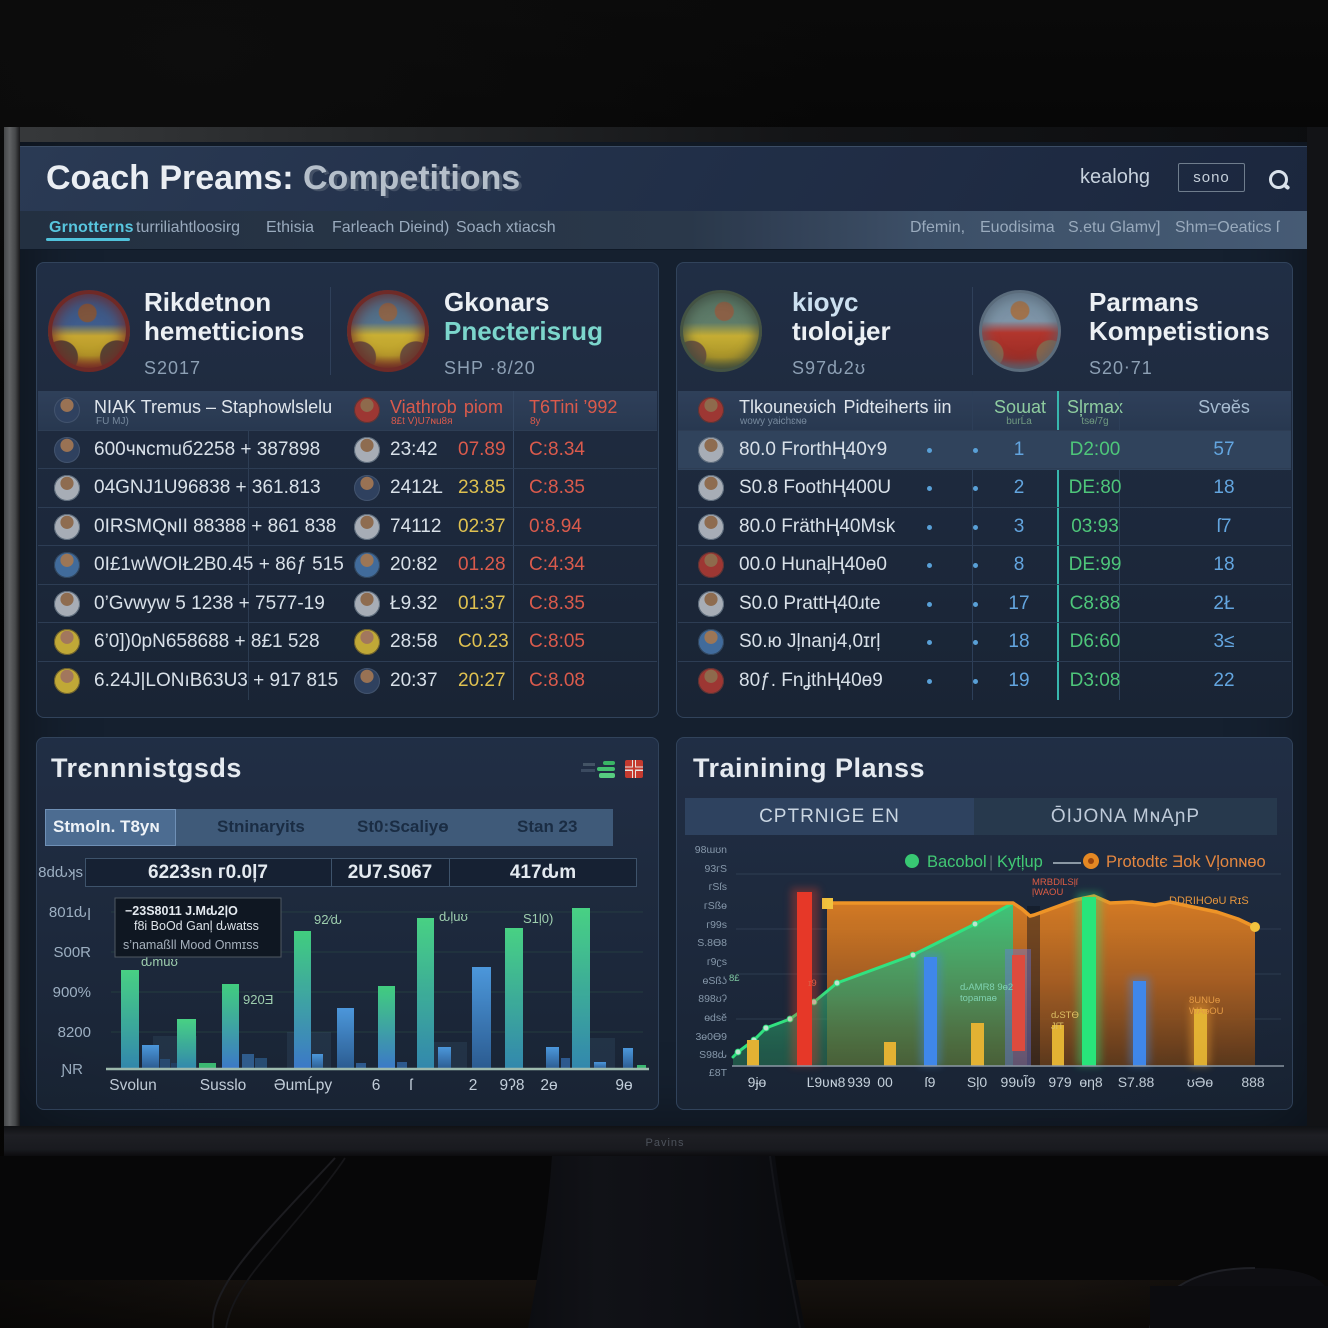  I want to click on svg-text: WAөOU, so click(1206, 1011).